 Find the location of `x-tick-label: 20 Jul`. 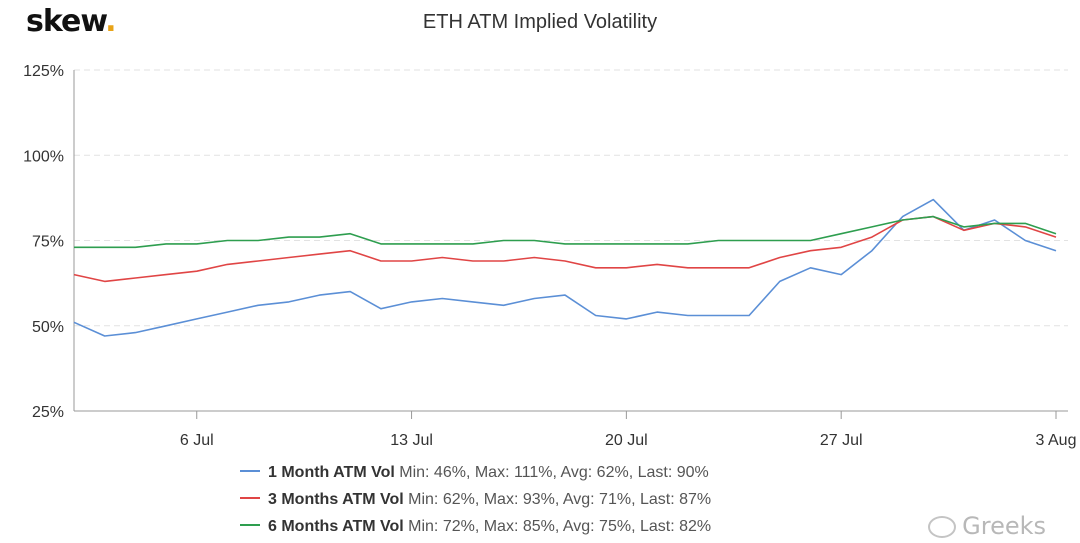

x-tick-label: 20 Jul is located at coordinates (626, 440).